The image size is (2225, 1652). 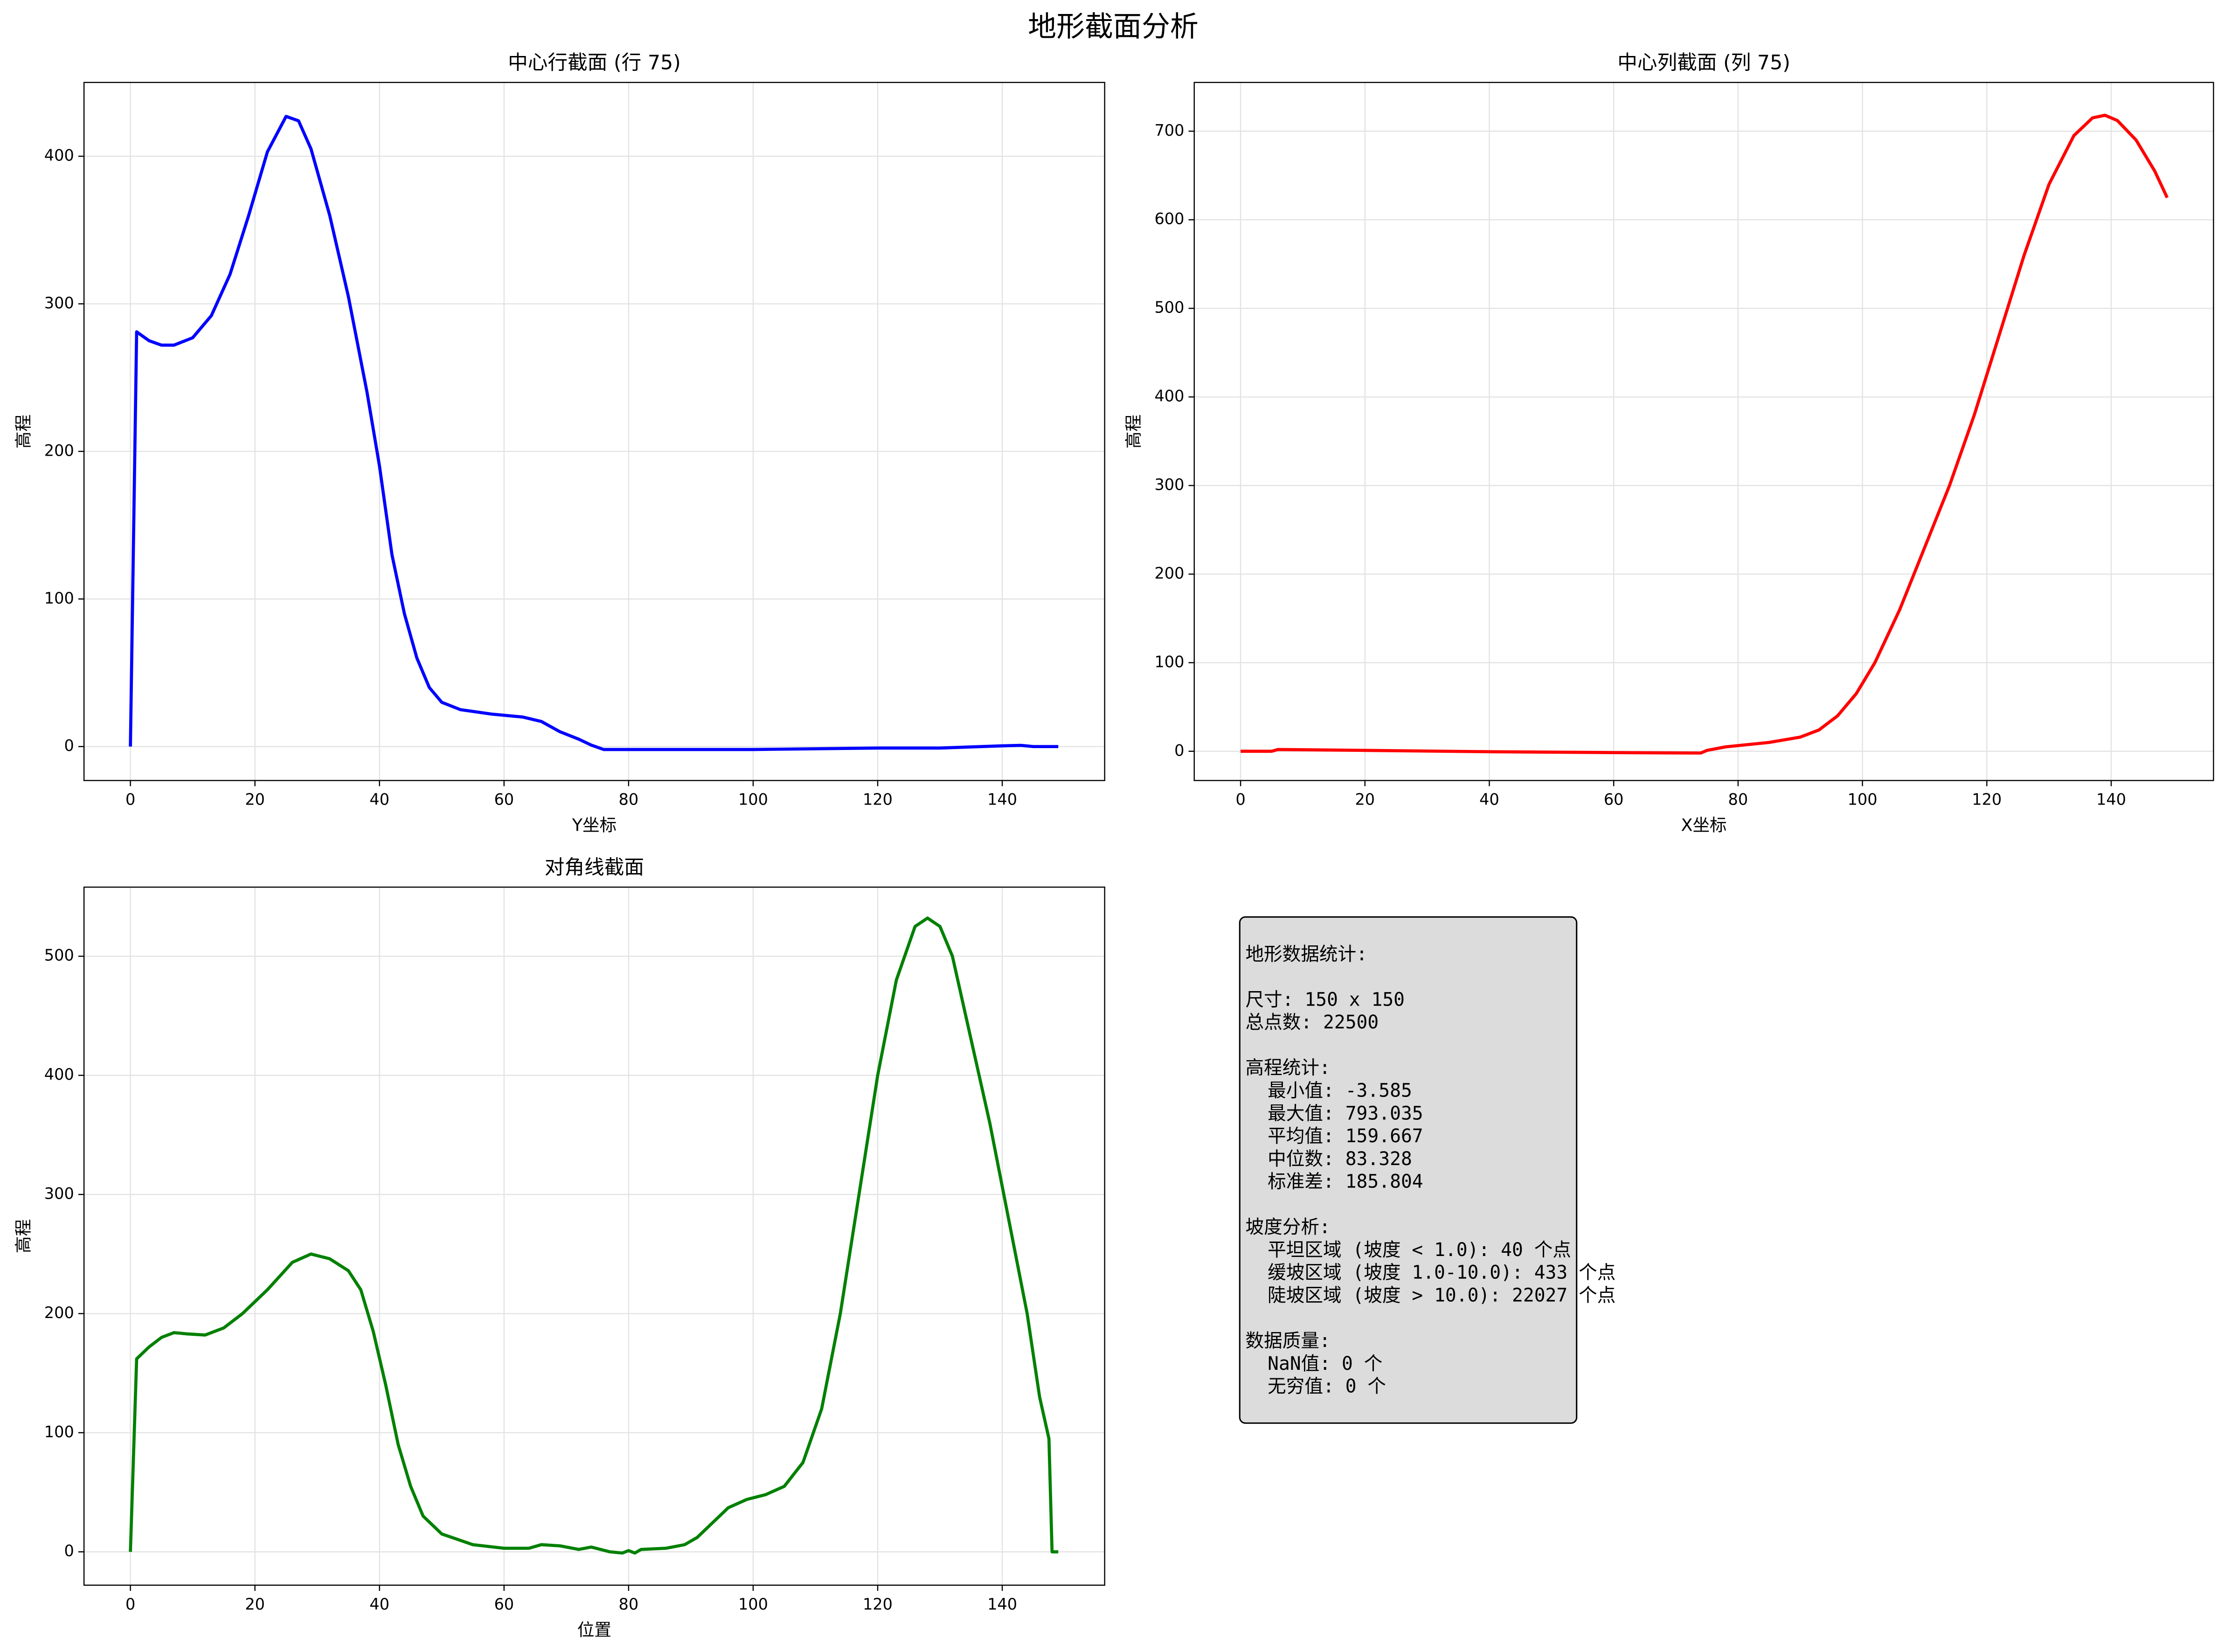 What do you see at coordinates (1314, 1364) in the screenshot?
I see `stats-line: NaN值: 0 个` at bounding box center [1314, 1364].